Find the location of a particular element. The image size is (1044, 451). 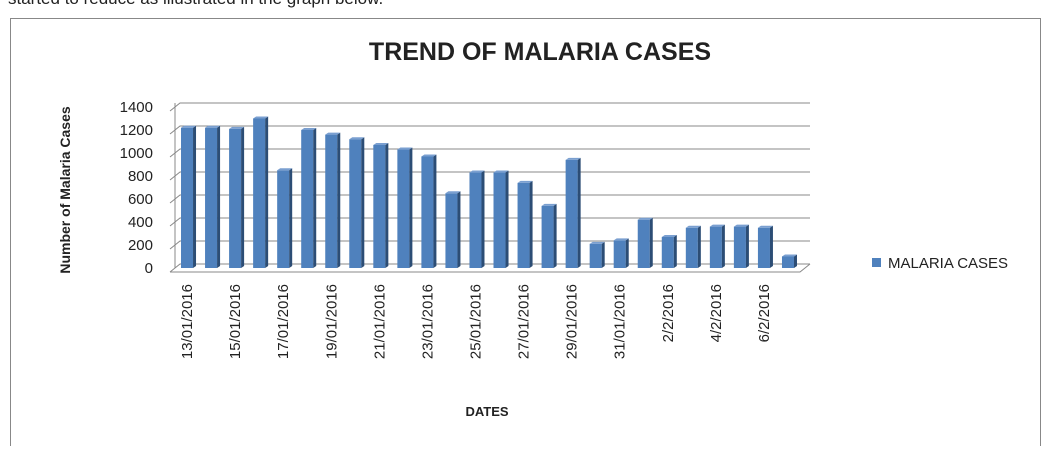

y-axis-label: Number of Malaria Cases is located at coordinates (65, 189).